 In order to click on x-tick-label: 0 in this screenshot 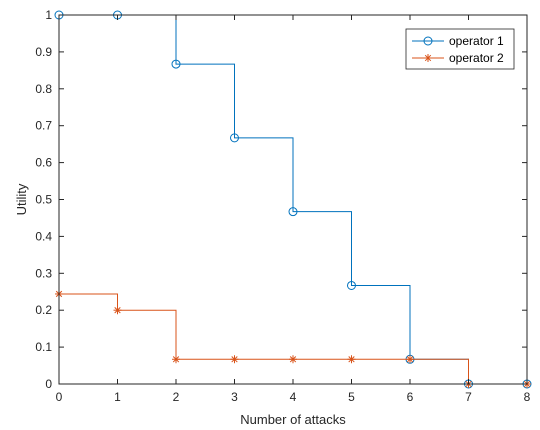, I will do `click(59, 397)`.